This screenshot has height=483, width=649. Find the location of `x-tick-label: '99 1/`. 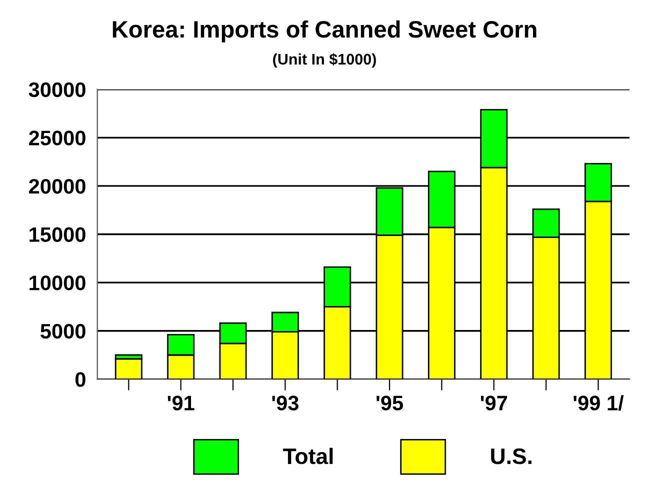

x-tick-label: '99 1/ is located at coordinates (599, 403).